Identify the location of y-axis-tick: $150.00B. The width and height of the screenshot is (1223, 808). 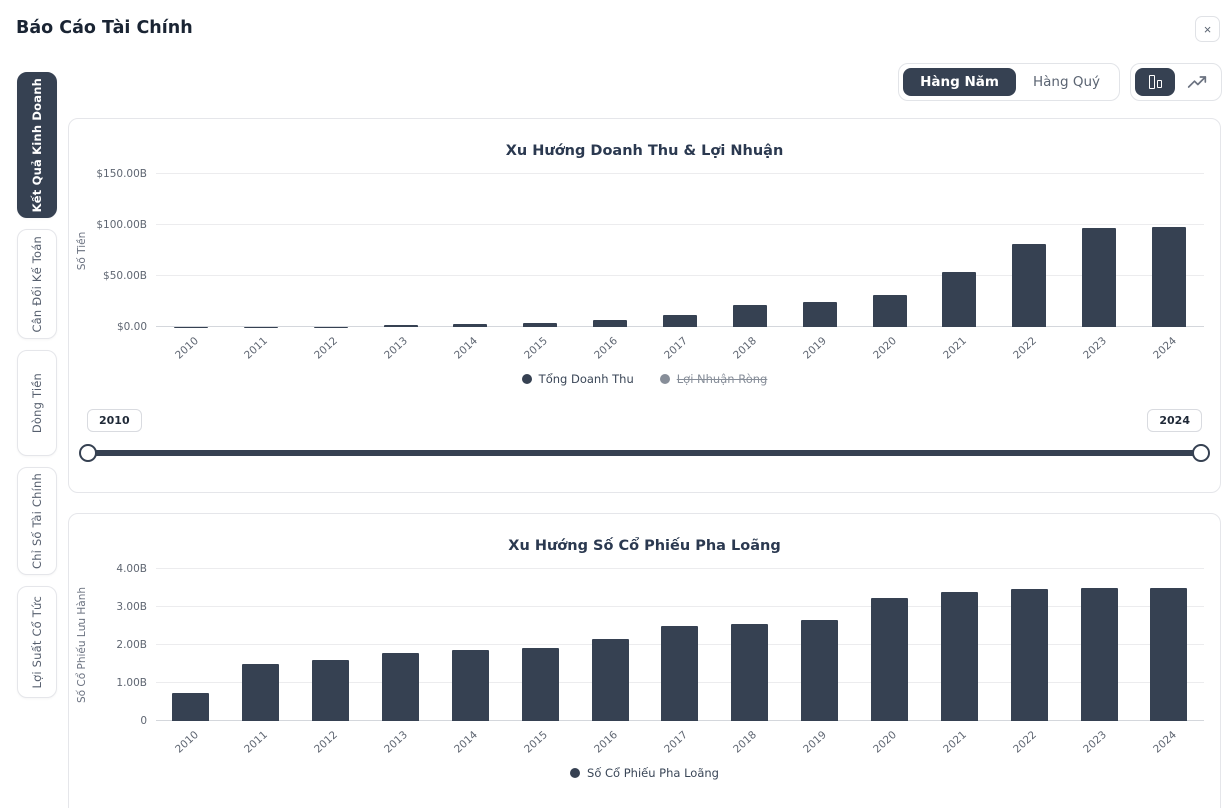
(121, 174).